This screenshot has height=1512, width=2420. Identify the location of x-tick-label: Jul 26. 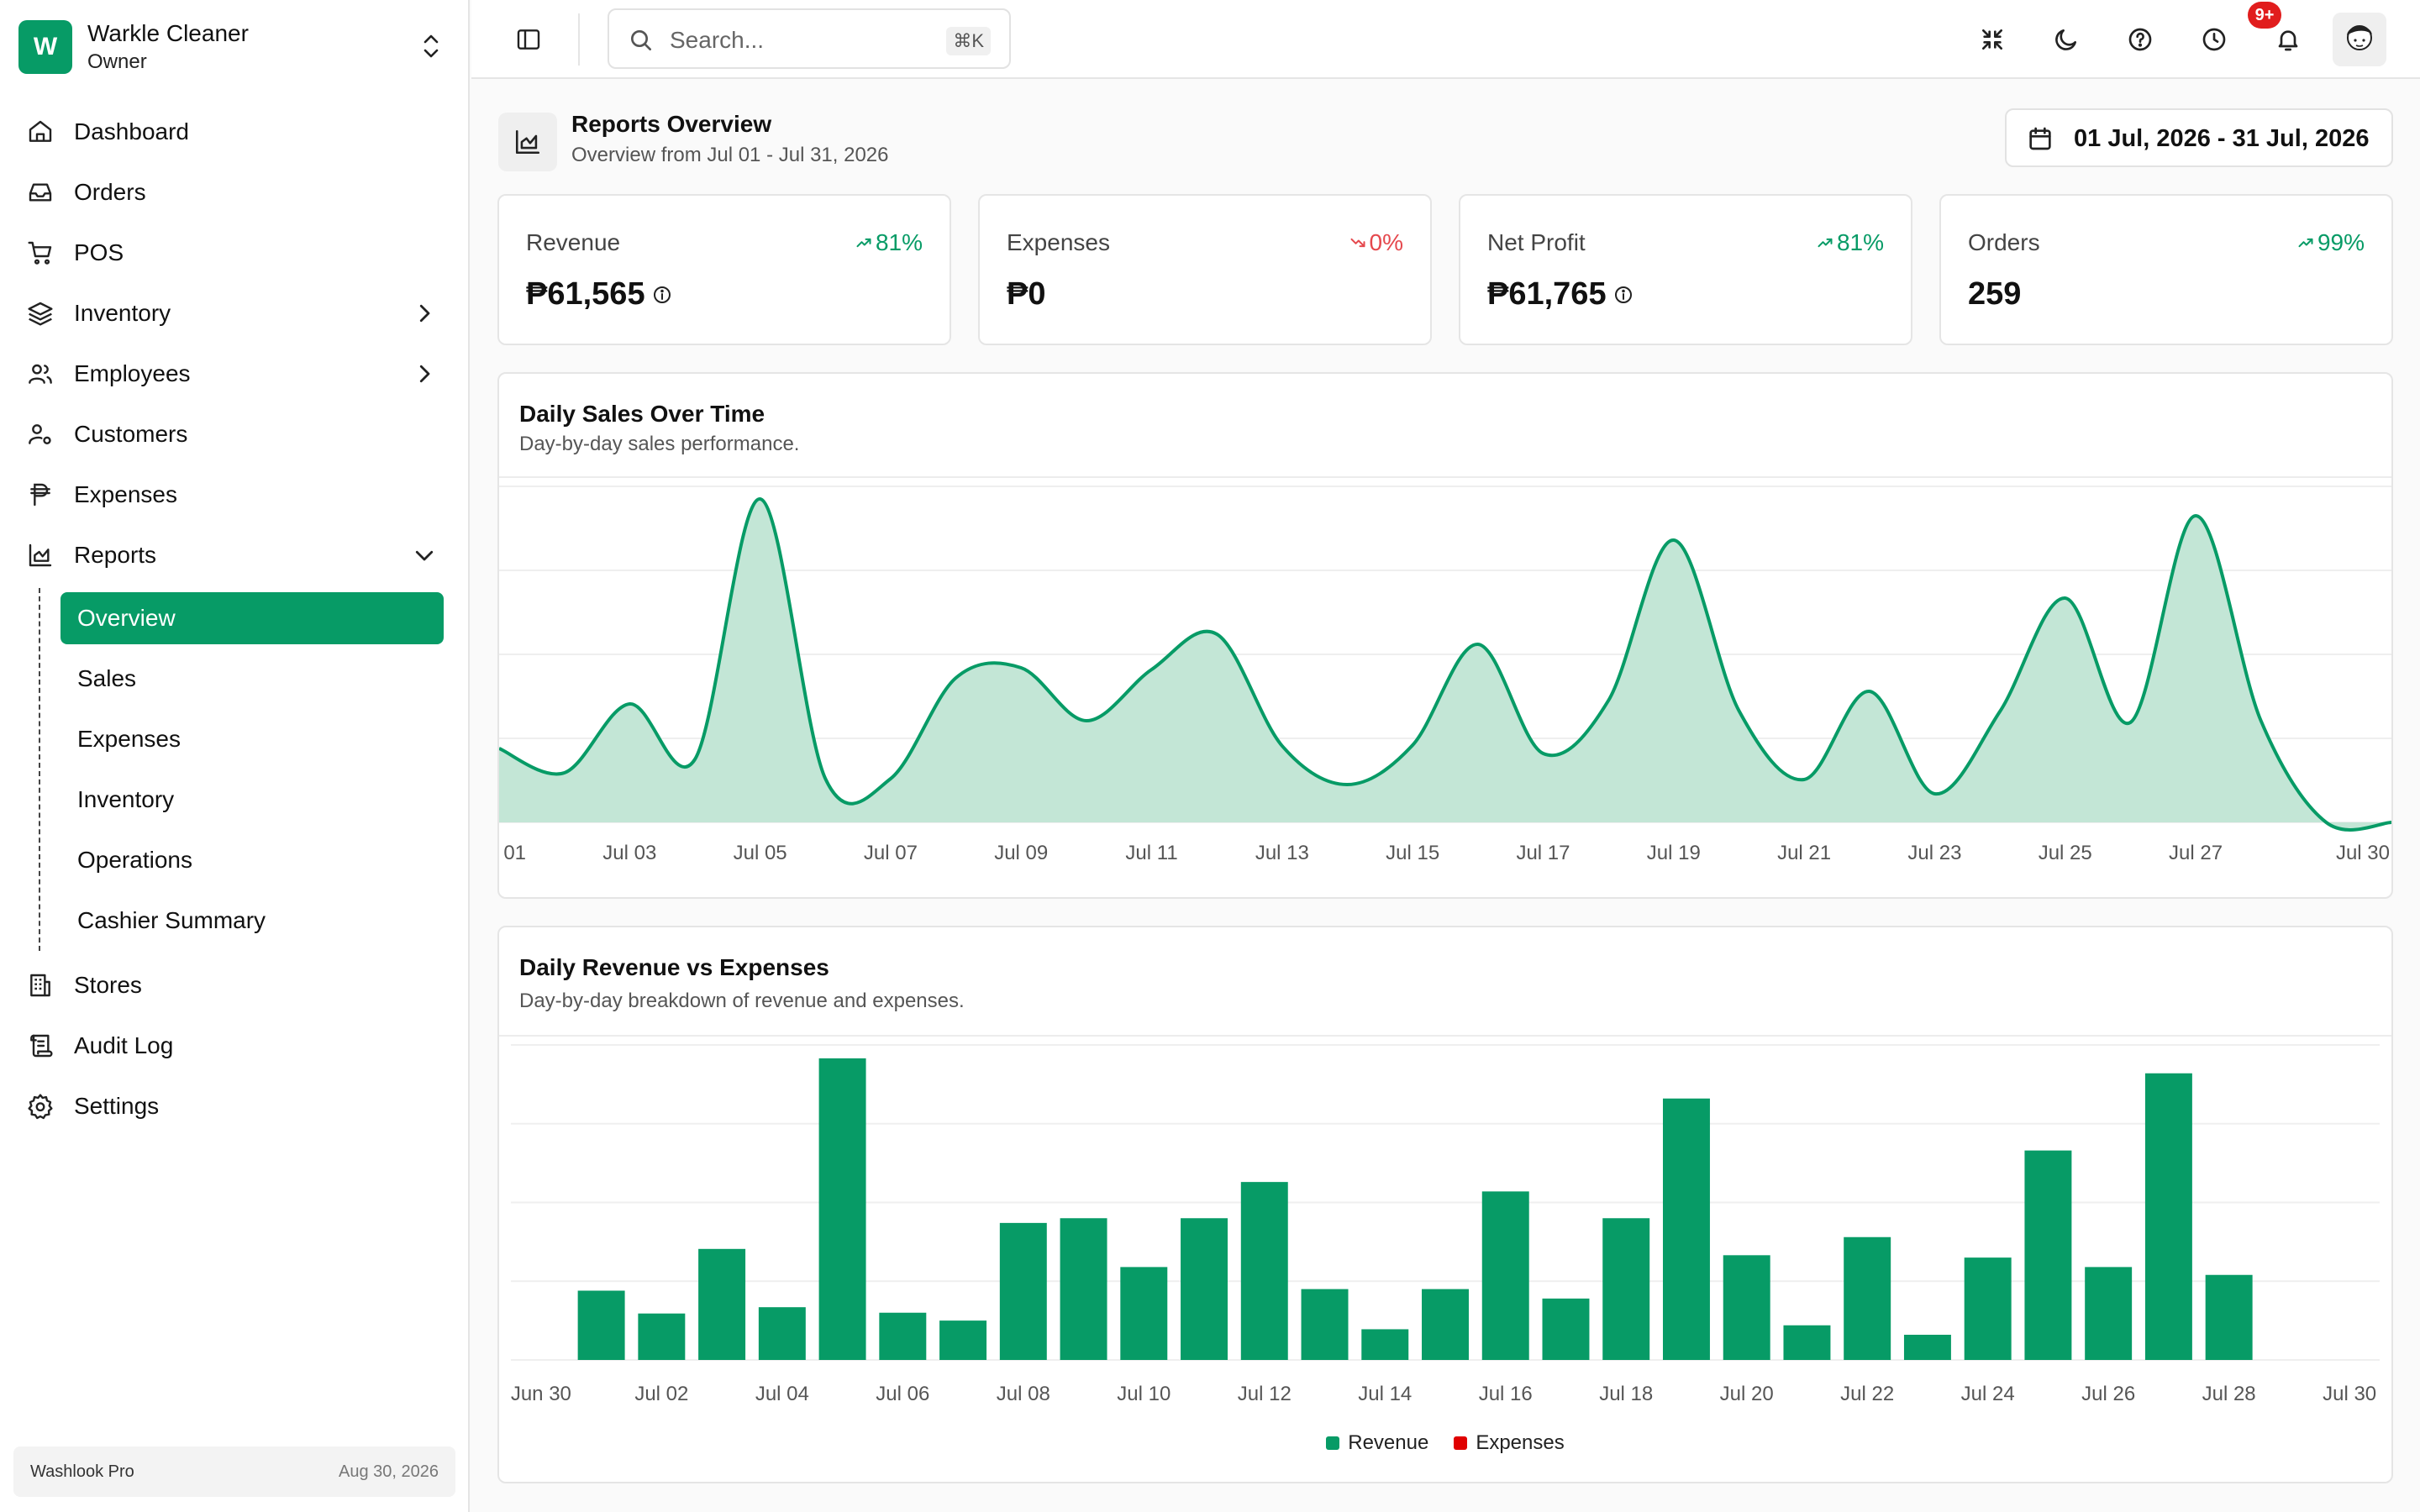
(2108, 1394).